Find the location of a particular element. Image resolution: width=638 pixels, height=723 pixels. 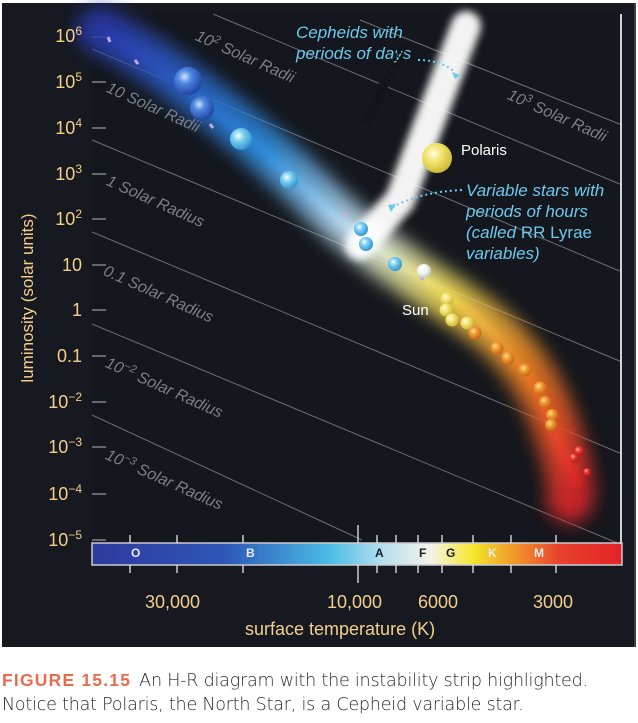

y-label-1e-4: 10−4 is located at coordinates (65, 493).